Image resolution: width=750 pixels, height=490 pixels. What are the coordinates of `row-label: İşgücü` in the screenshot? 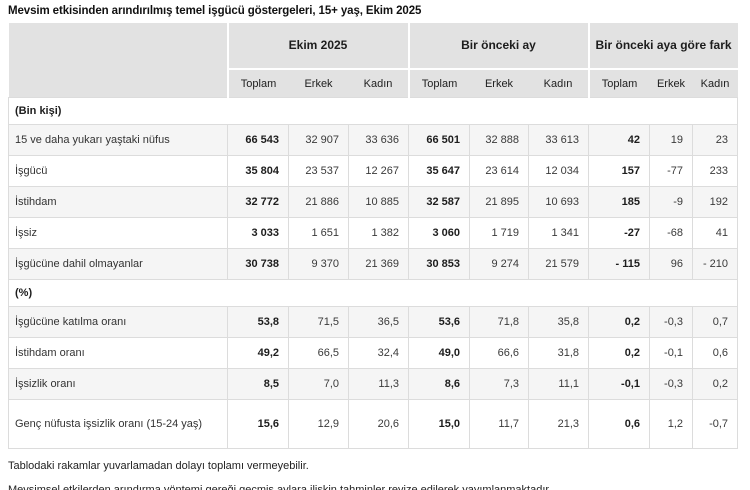 It's located at (118, 171).